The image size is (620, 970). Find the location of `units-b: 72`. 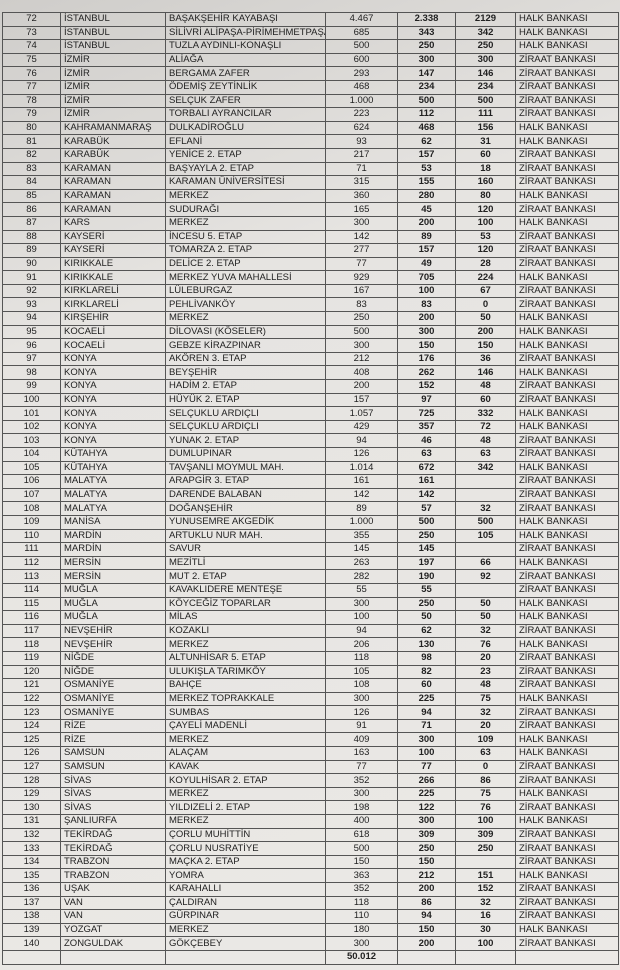

units-b: 72 is located at coordinates (485, 427).